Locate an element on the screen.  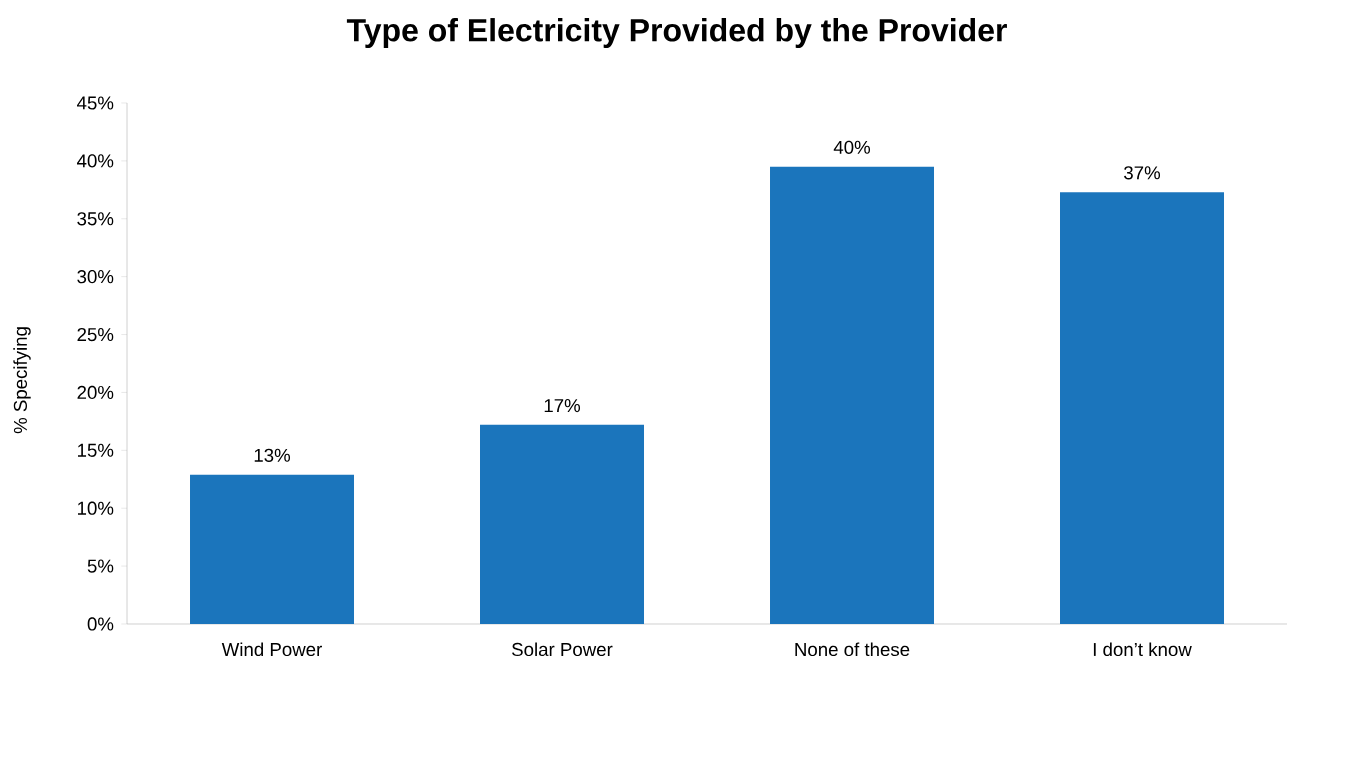
chart-title: Type of Electricity Provided by the Provider is located at coordinates (676, 33).